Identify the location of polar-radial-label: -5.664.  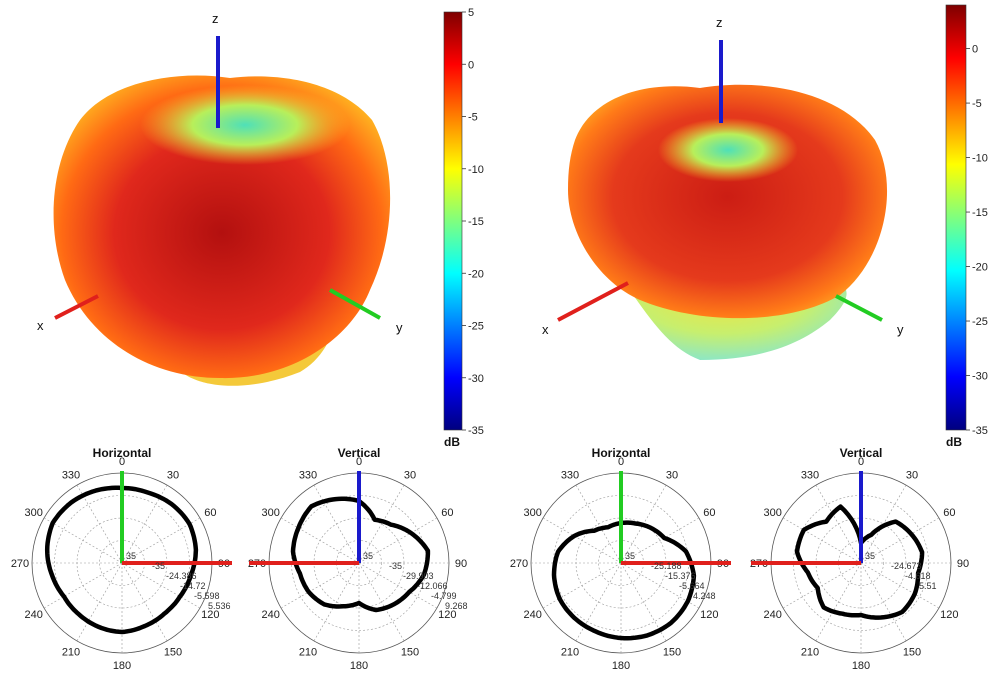
(692, 586).